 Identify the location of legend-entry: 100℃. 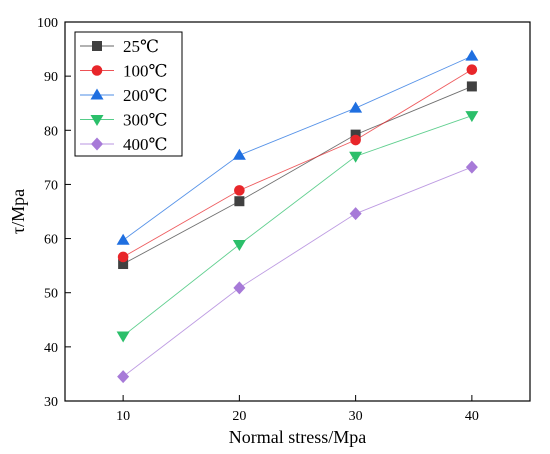
(124, 71).